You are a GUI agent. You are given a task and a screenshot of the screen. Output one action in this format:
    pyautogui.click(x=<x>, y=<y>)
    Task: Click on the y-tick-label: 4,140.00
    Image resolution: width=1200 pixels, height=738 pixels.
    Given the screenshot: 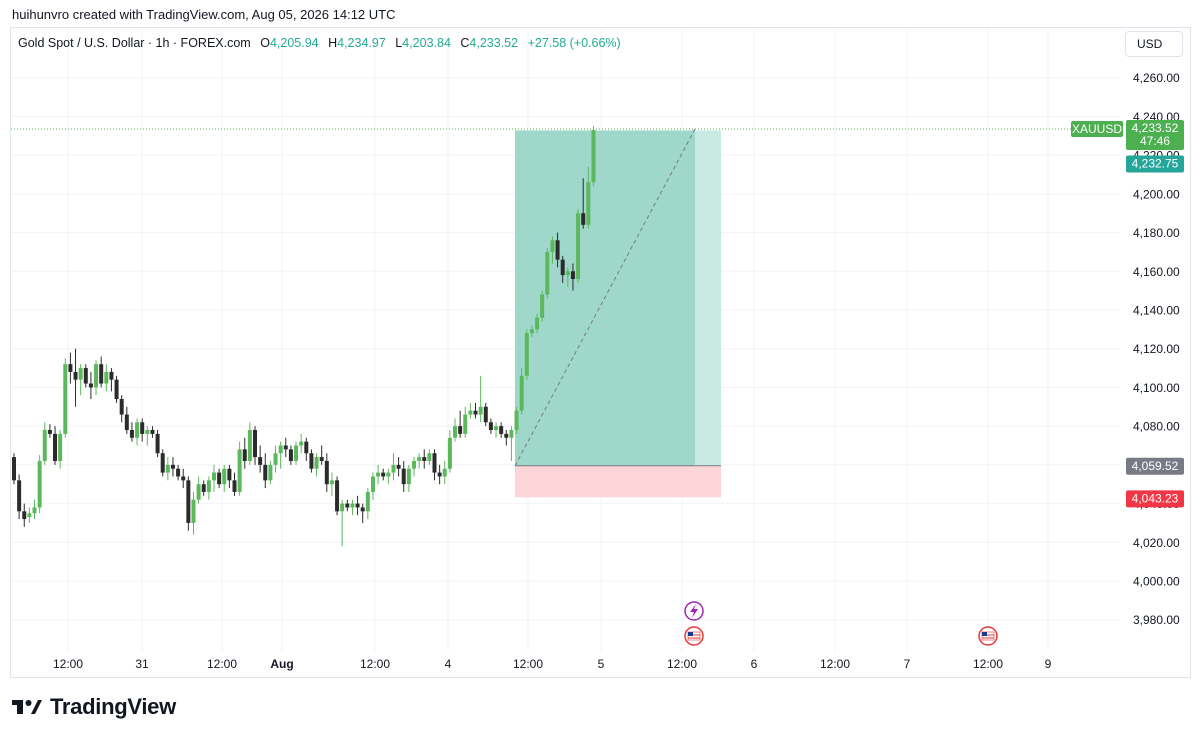 What is the action you would take?
    pyautogui.click(x=1156, y=310)
    